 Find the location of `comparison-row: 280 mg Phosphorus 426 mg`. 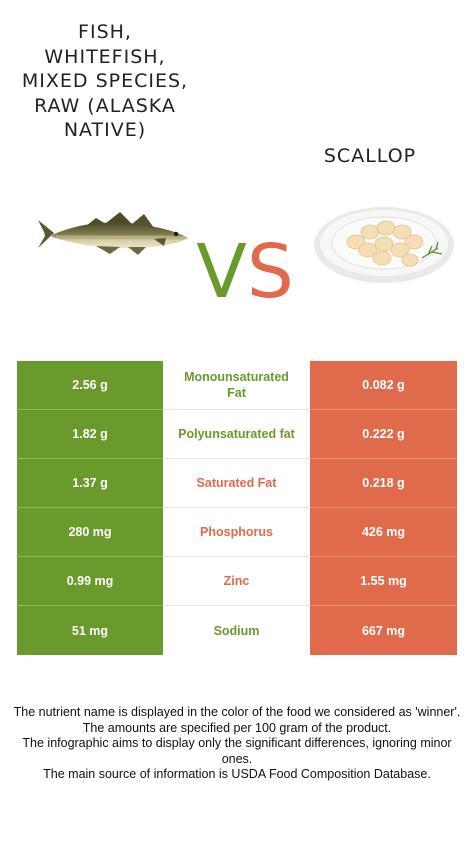

comparison-row: 280 mg Phosphorus 426 mg is located at coordinates (237, 532).